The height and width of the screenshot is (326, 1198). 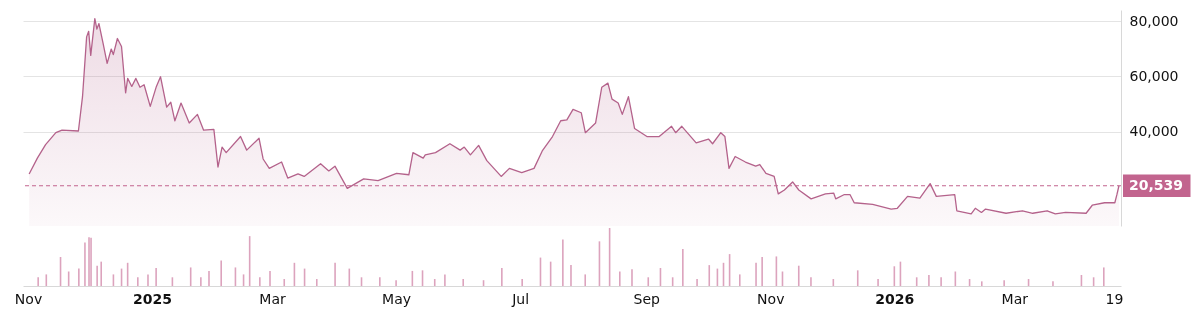 I want to click on y-tick-label: 80,000, so click(x=1154, y=20).